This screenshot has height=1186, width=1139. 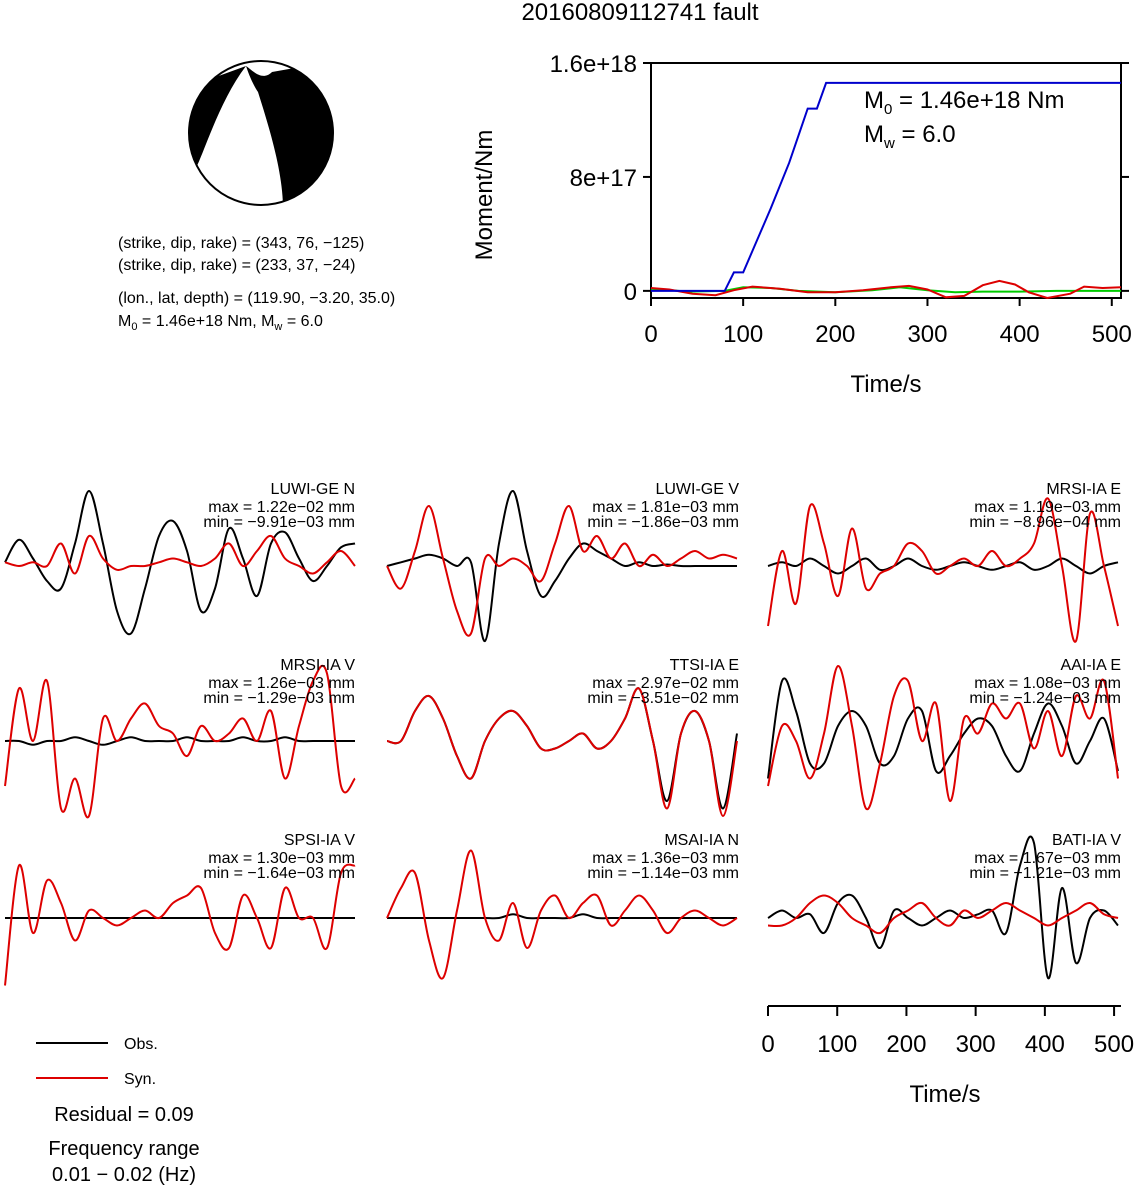 I want to click on waveform-time-axis: 0 100 200 300 400 500 Time/s, so click(x=947, y=1056).